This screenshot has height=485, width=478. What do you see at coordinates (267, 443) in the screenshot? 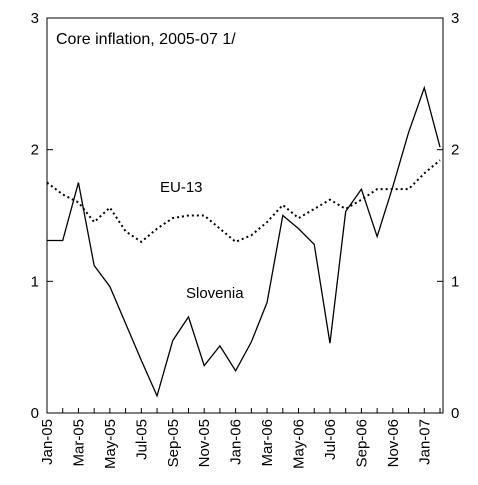
I see `x-tick-label: Mar-06` at bounding box center [267, 443].